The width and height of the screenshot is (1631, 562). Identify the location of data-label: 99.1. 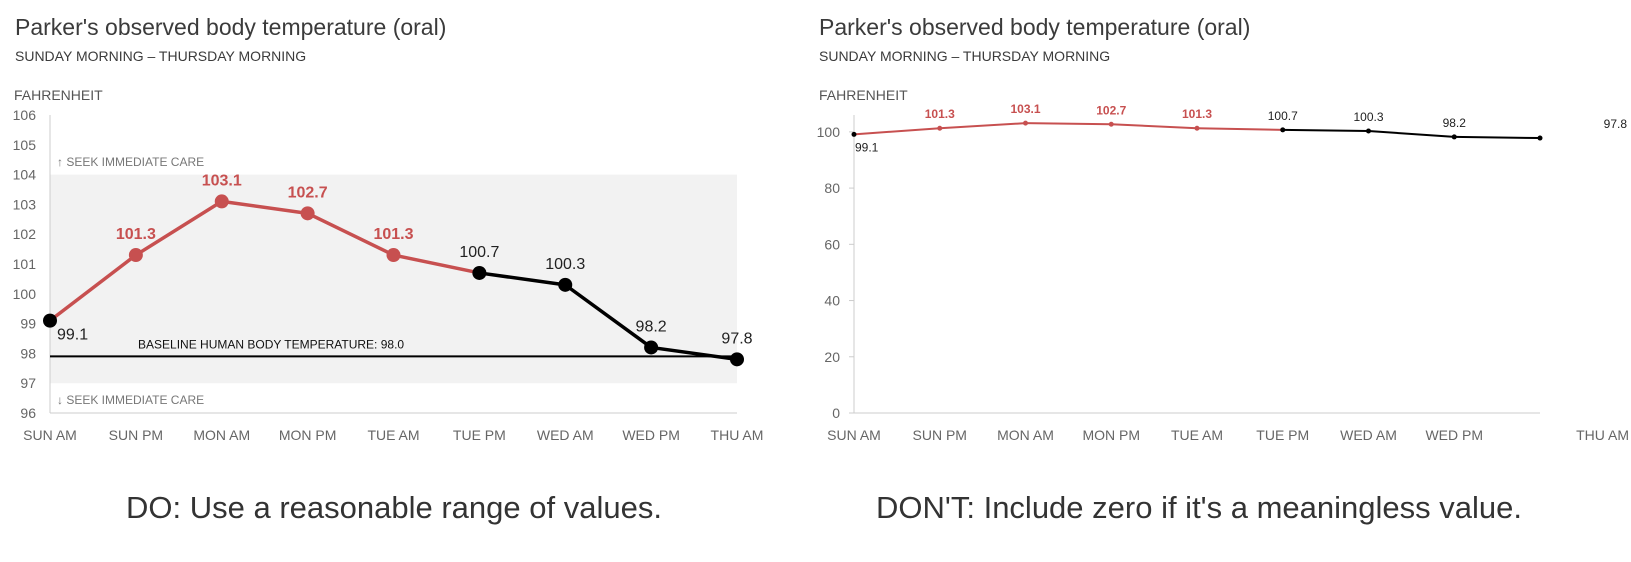
(867, 147).